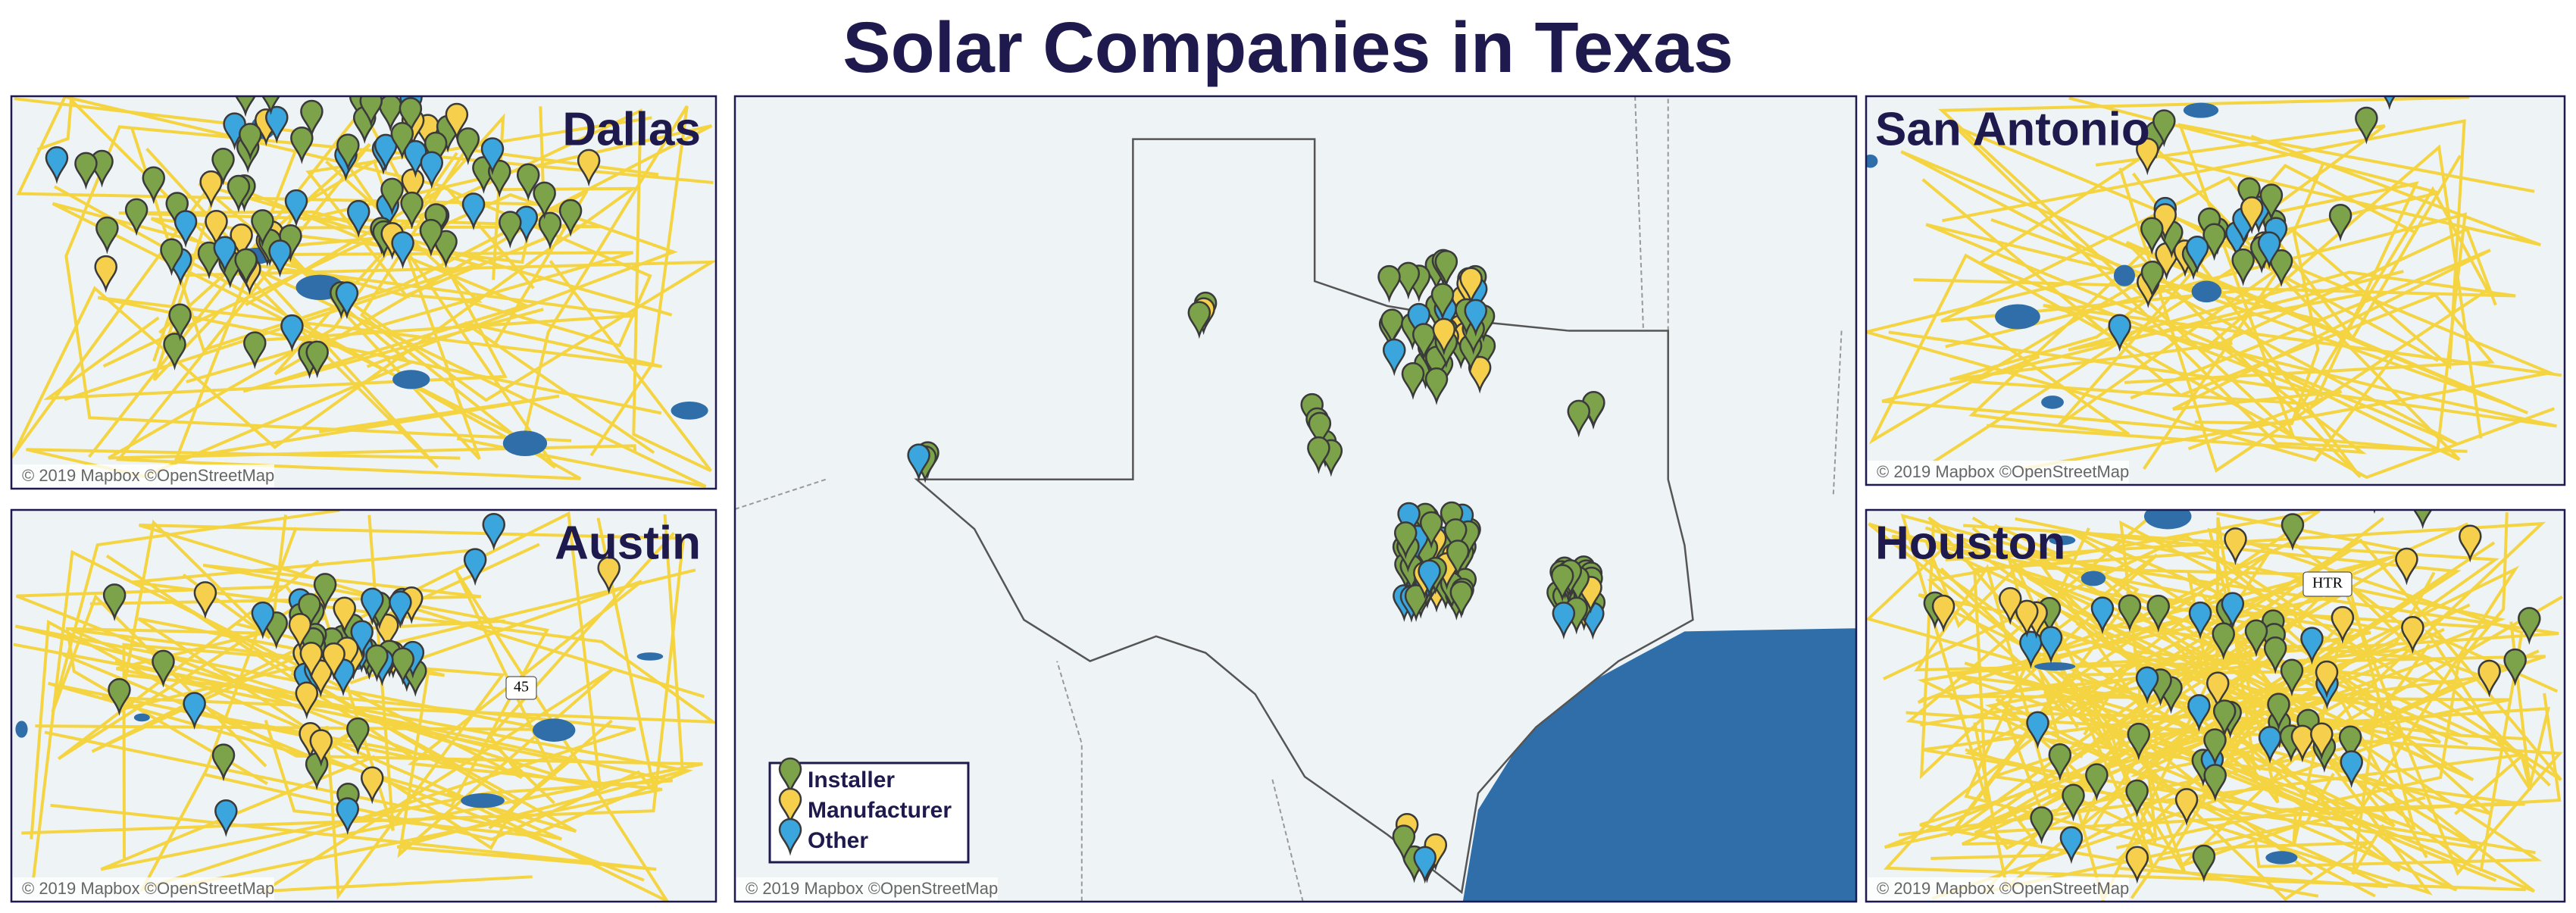  What do you see at coordinates (2012, 129) in the screenshot?
I see `panel-title: San Antonio` at bounding box center [2012, 129].